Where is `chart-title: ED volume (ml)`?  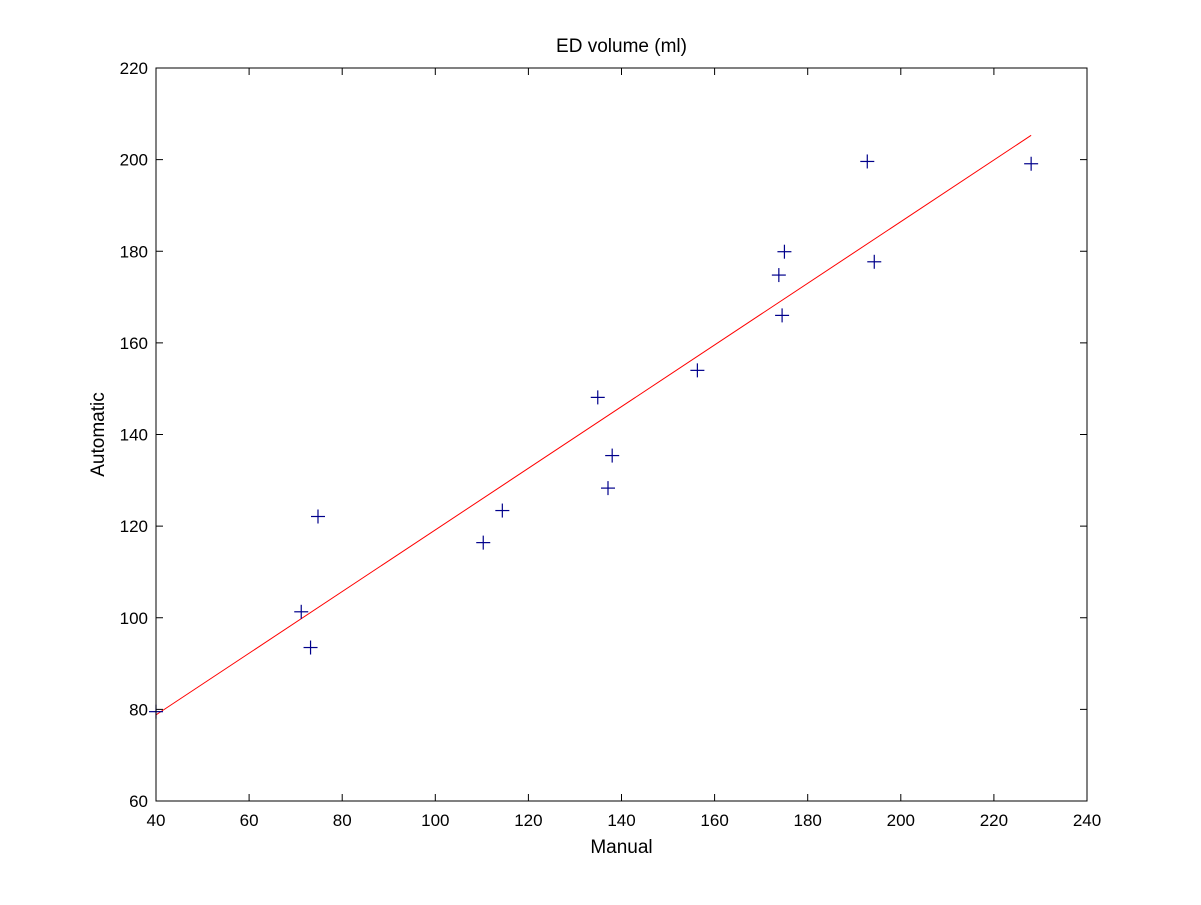
chart-title: ED volume (ml) is located at coordinates (621, 46).